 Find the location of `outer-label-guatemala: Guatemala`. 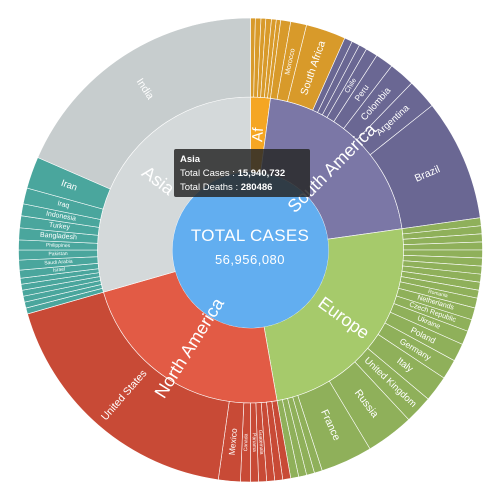

outer-label-guatemala: Guatemala is located at coordinates (260, 442).